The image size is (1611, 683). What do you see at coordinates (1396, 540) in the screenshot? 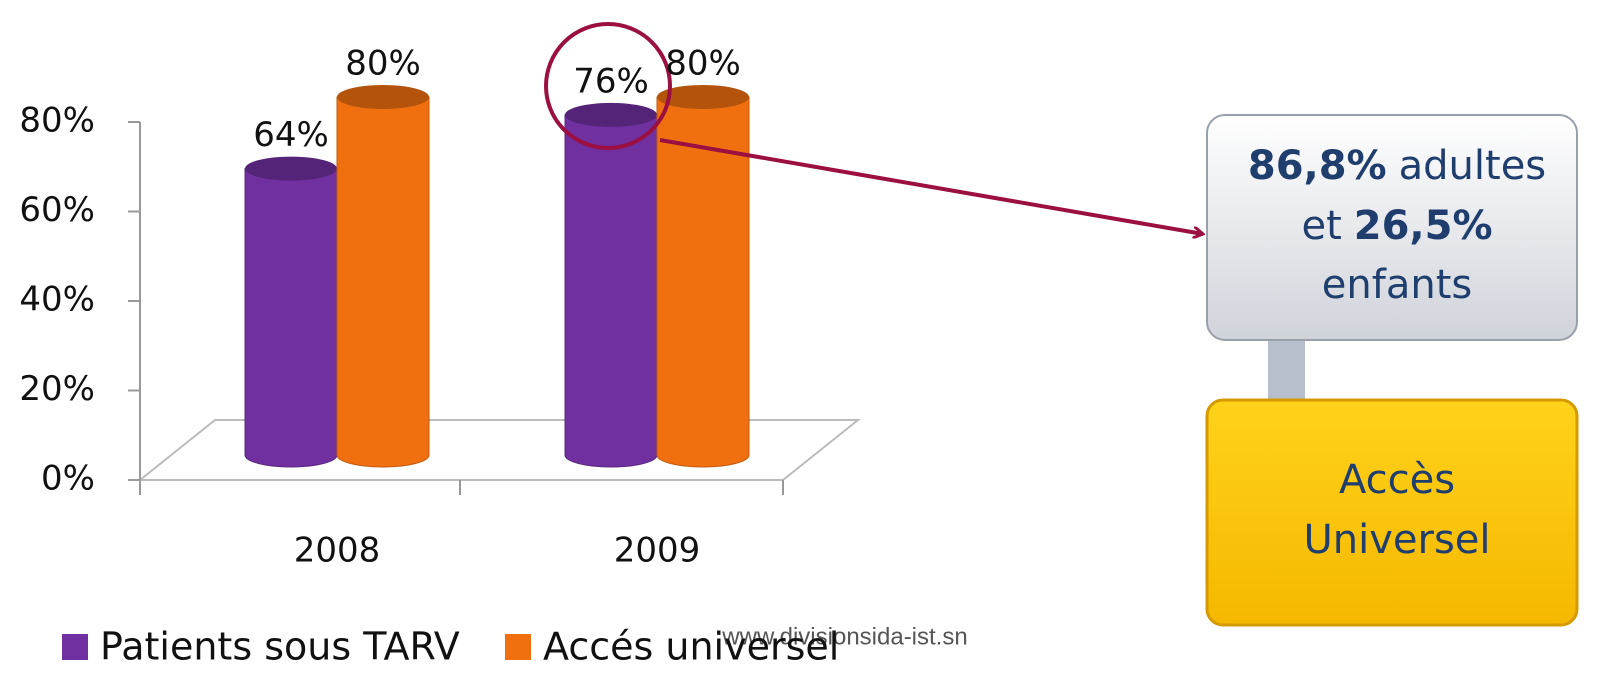
I see `goal-text: Universel` at bounding box center [1396, 540].